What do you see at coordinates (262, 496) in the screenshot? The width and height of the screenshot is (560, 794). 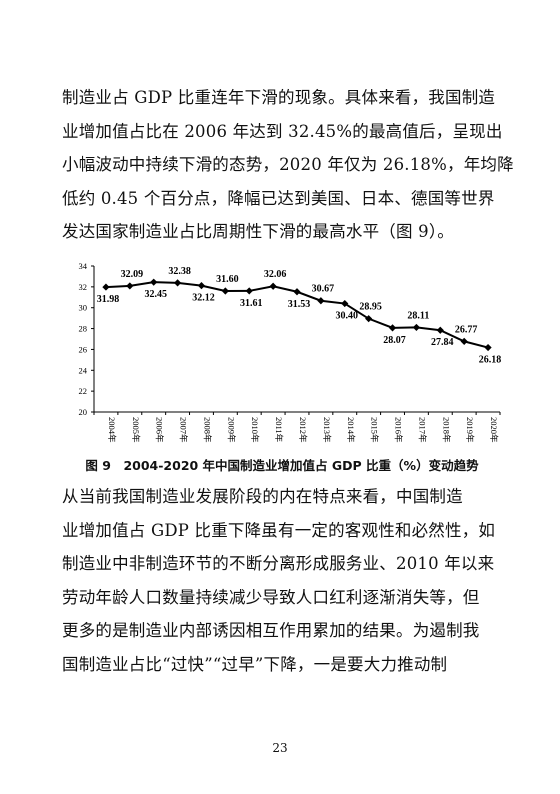 I see `text-line: 从当前我国制造业发展阶段的内在特点来看，中国制造` at bounding box center [262, 496].